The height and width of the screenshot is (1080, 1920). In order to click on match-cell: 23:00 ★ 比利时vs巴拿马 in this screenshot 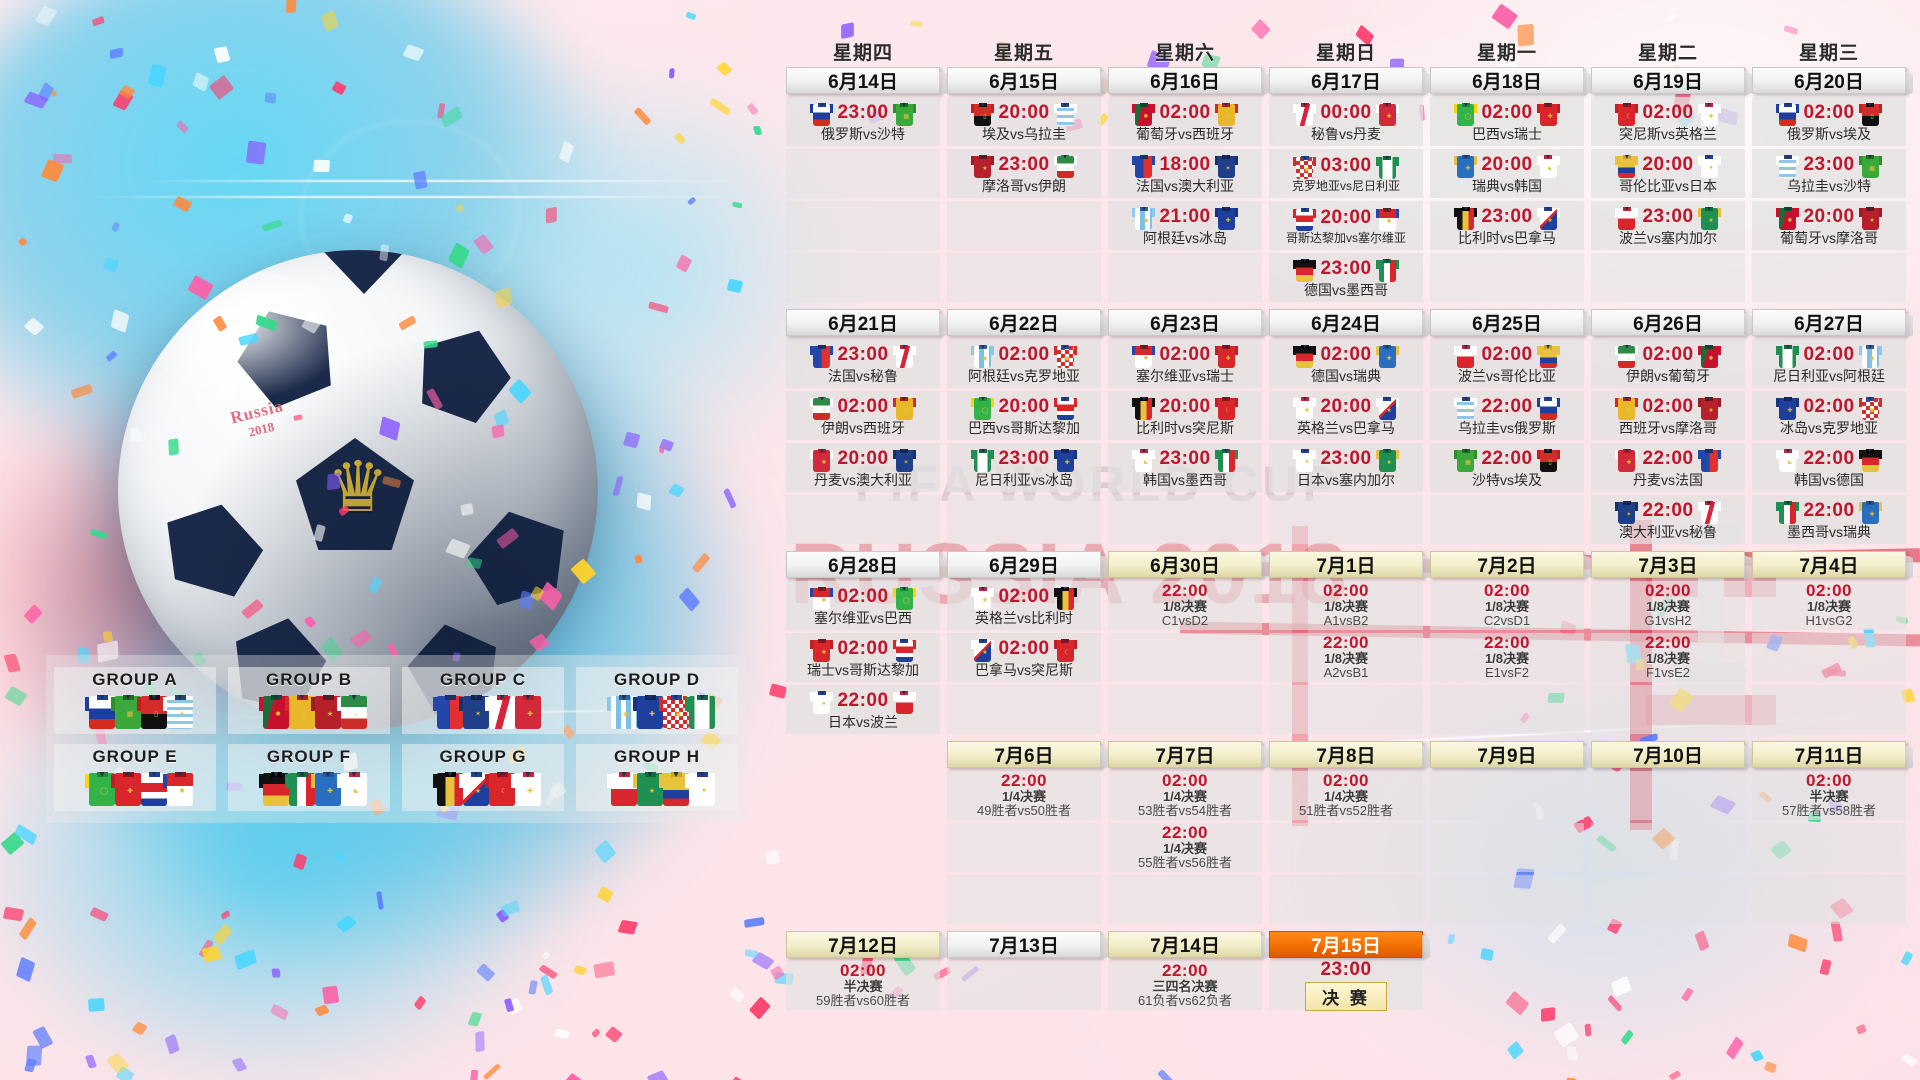, I will do `click(1507, 225)`.